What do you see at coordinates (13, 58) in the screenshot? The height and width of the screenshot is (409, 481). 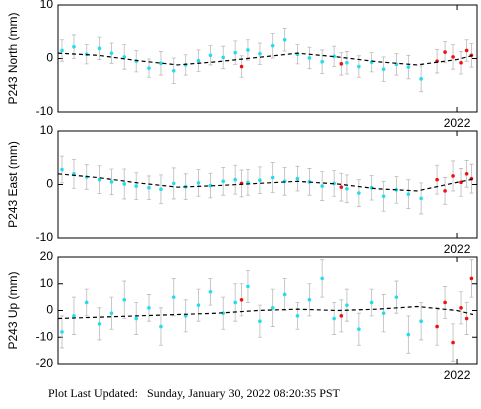 I see `y-axis-label: P243 North (mm)` at bounding box center [13, 58].